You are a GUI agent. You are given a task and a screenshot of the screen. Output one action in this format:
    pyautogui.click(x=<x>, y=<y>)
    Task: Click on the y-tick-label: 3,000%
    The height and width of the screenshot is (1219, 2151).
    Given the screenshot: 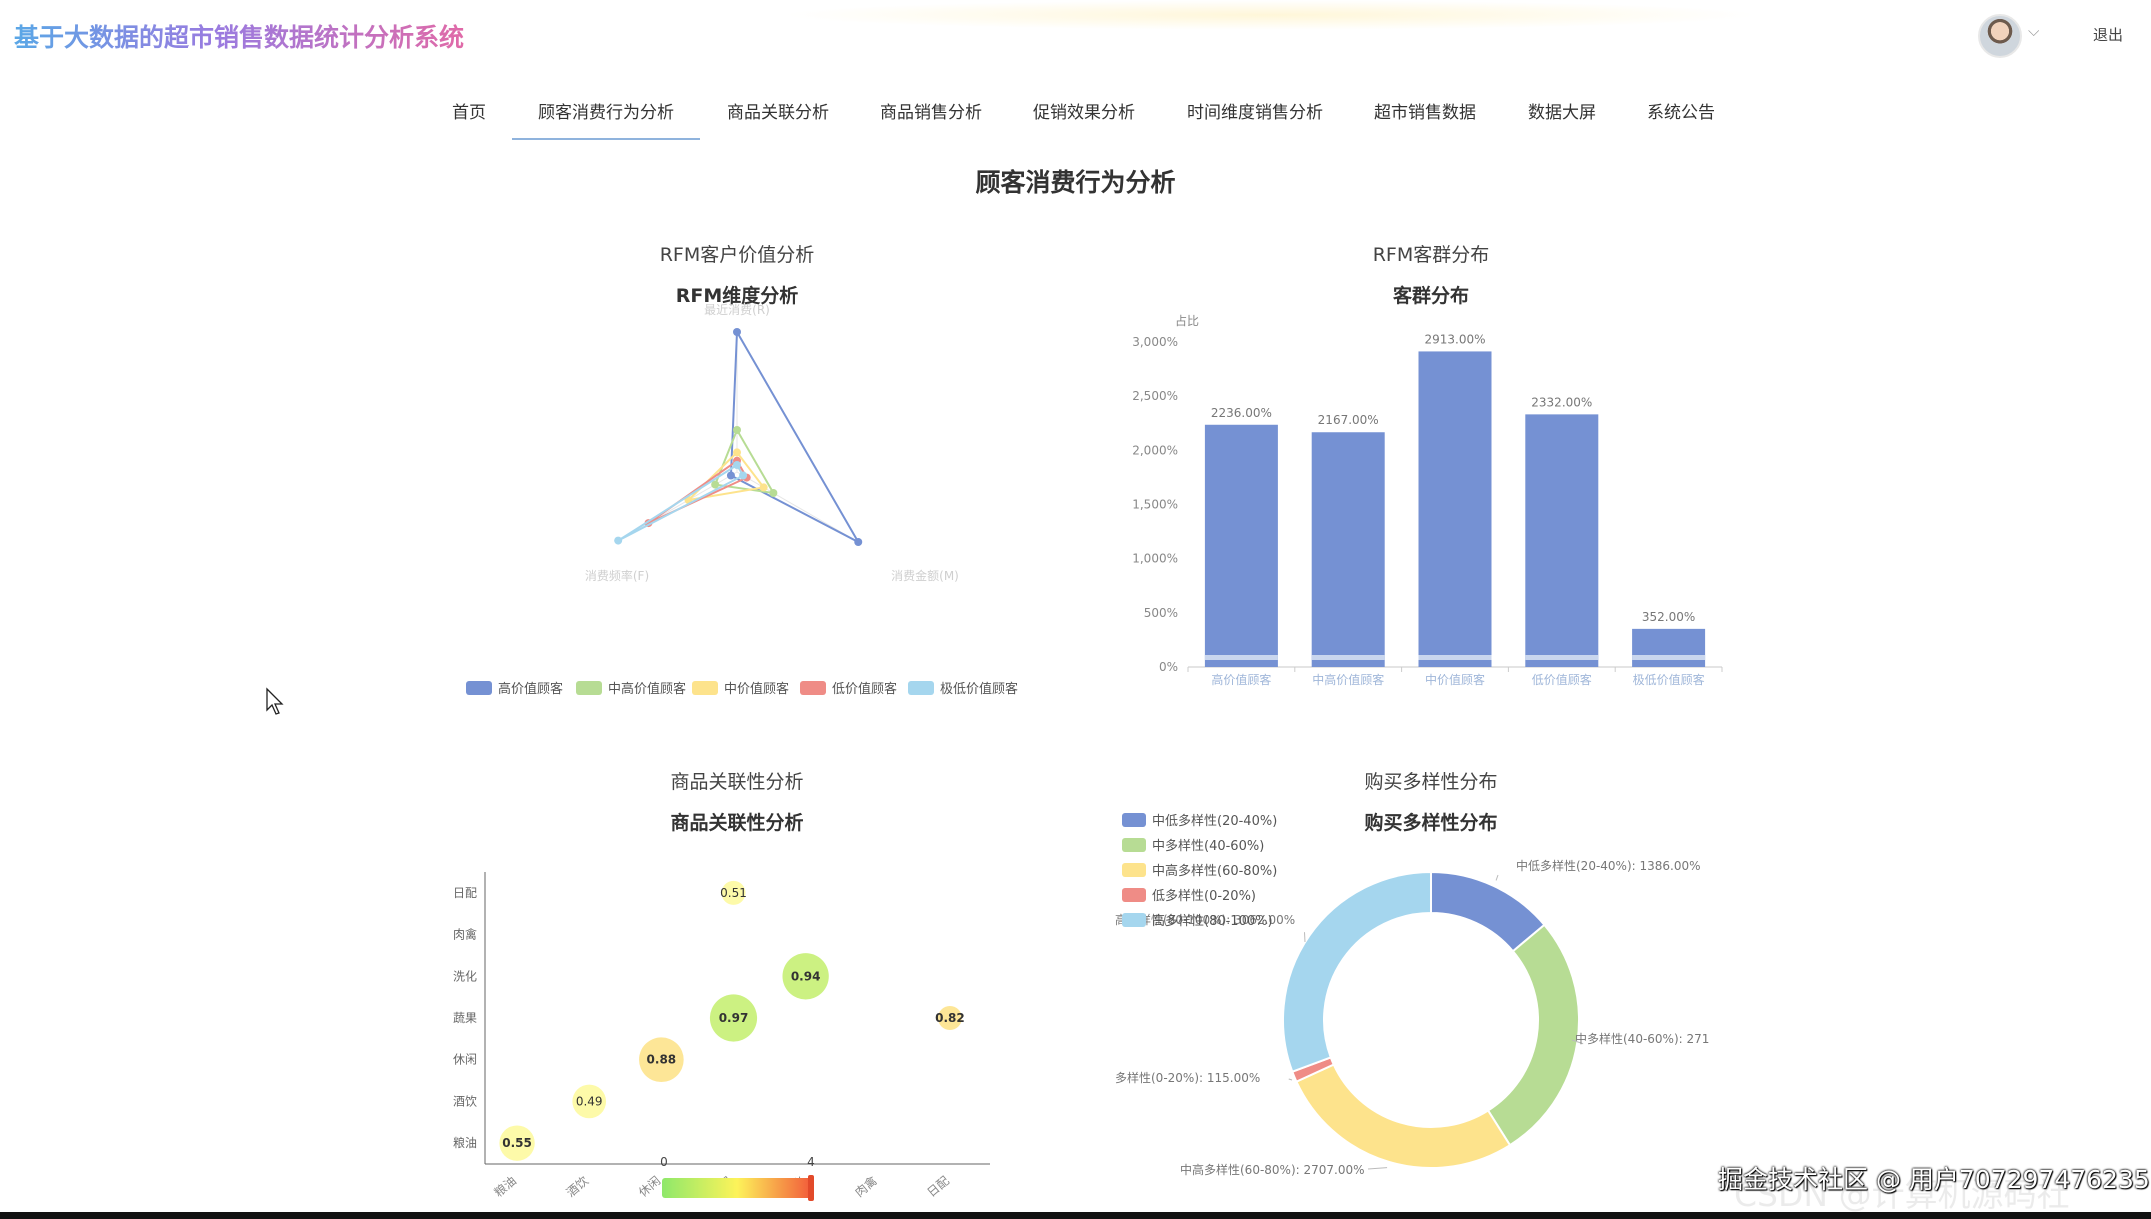 What is the action you would take?
    pyautogui.click(x=1155, y=342)
    